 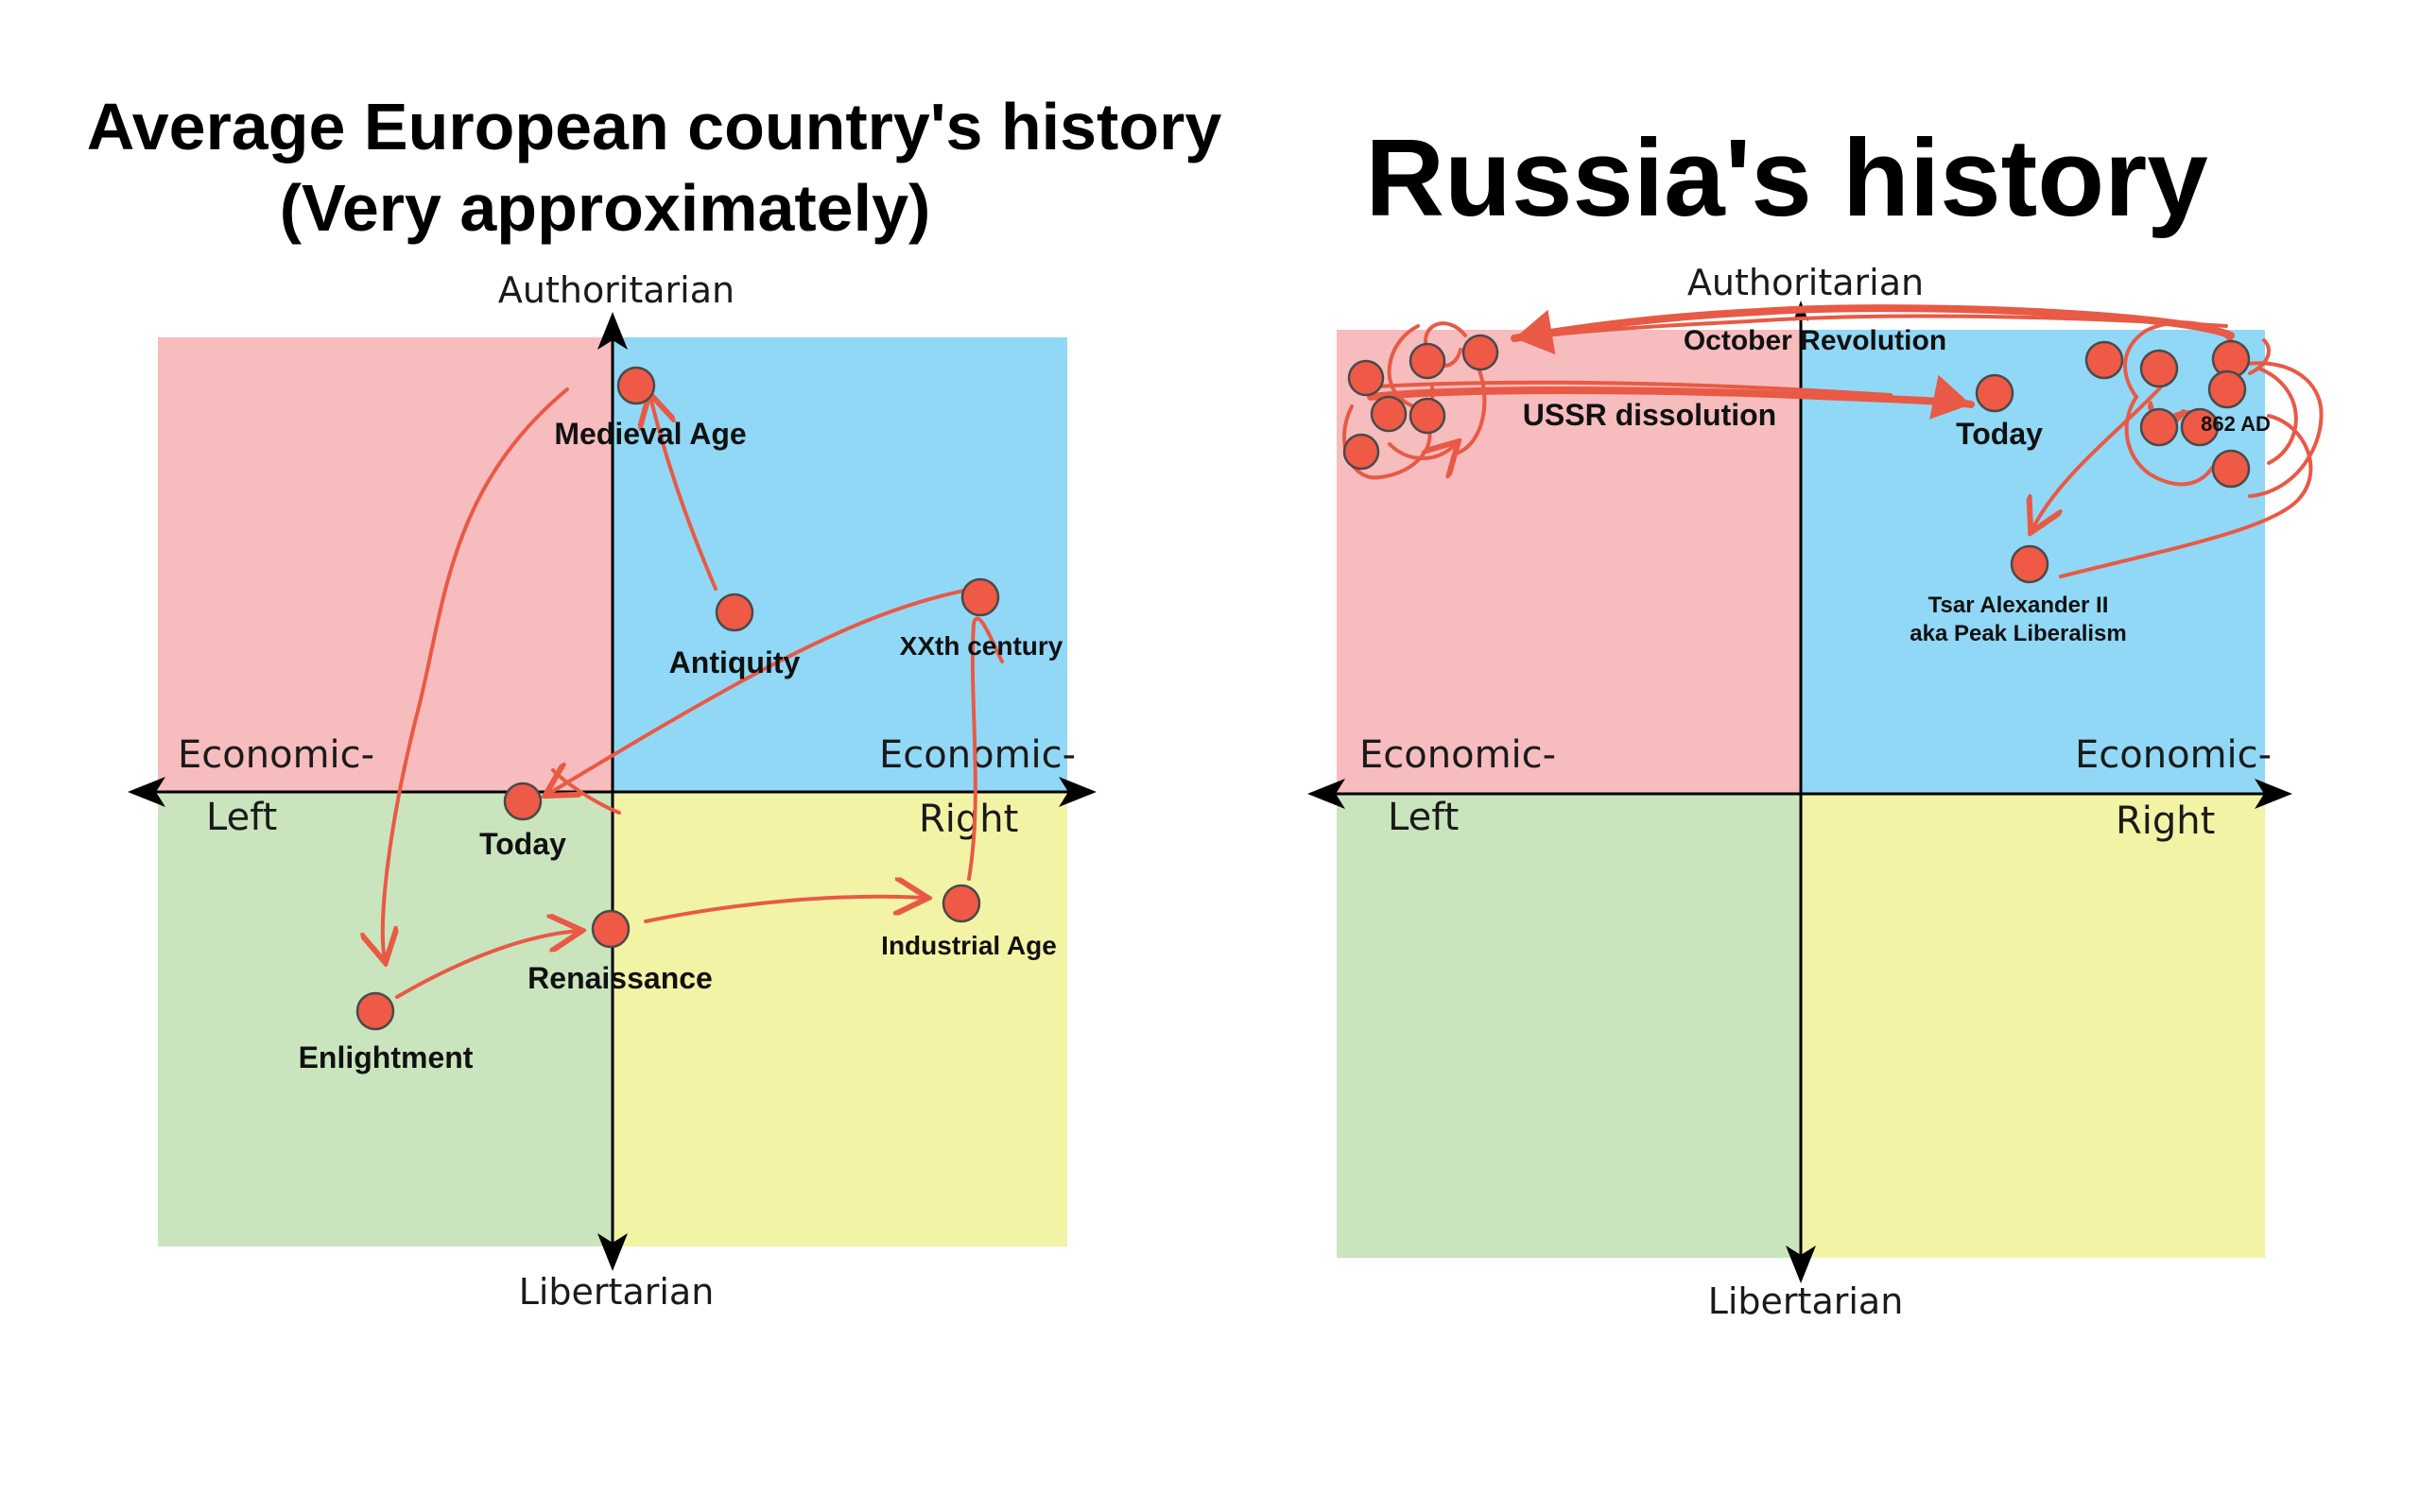 What do you see at coordinates (2018, 633) in the screenshot?
I see `label-tsar-line2: aka Peak Liberalism` at bounding box center [2018, 633].